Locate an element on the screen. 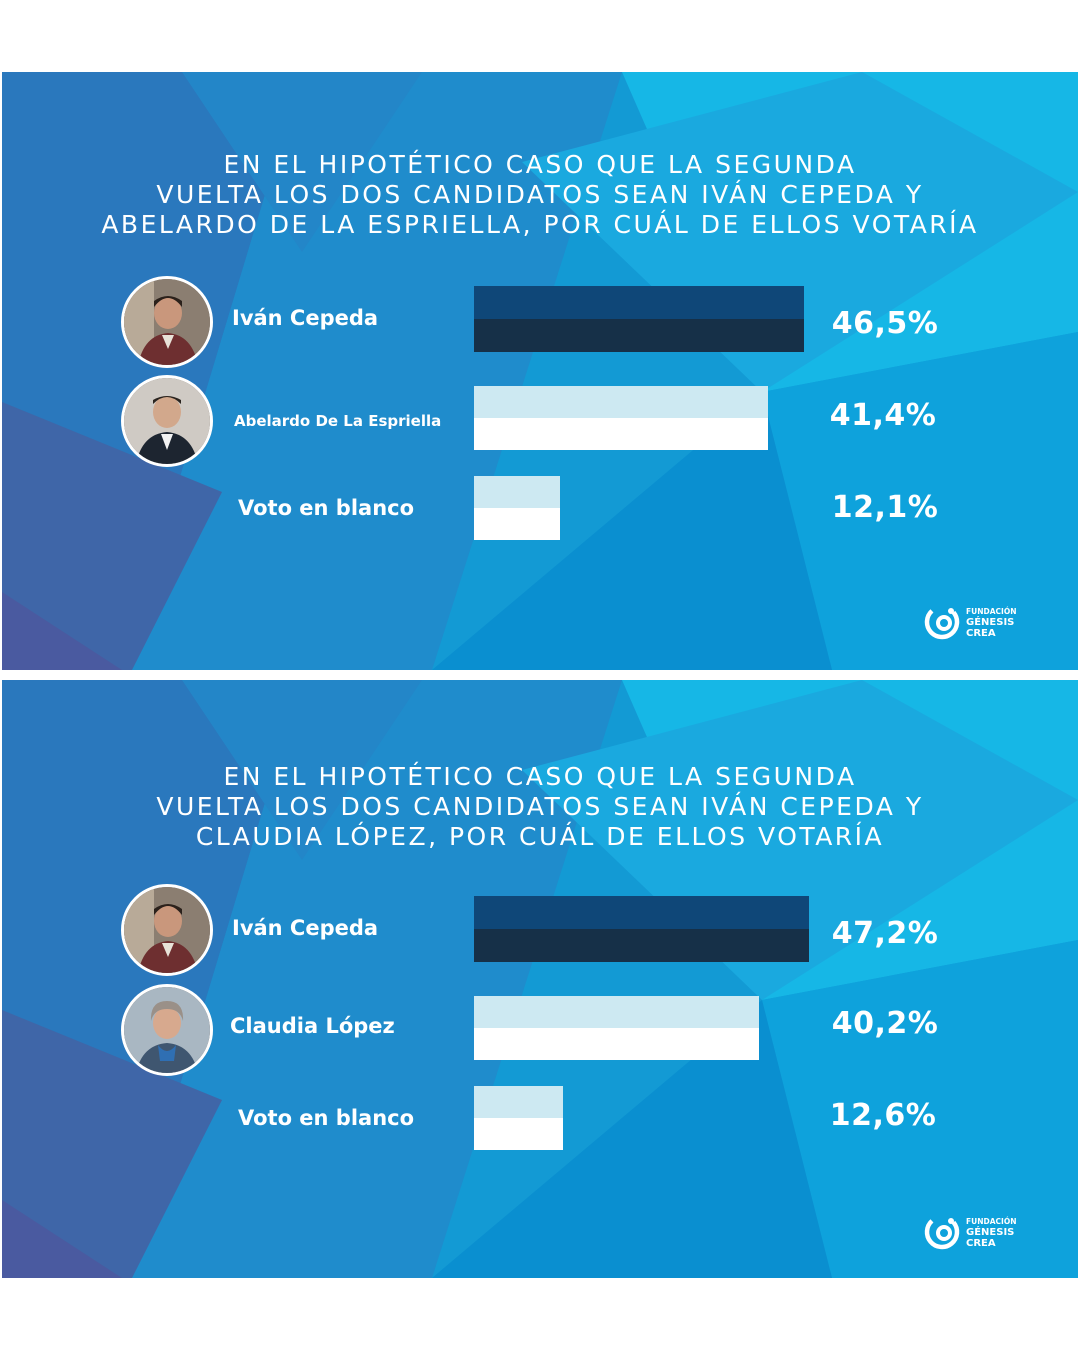 This screenshot has width=1080, height=1349. value-label: 47,2% is located at coordinates (885, 933).